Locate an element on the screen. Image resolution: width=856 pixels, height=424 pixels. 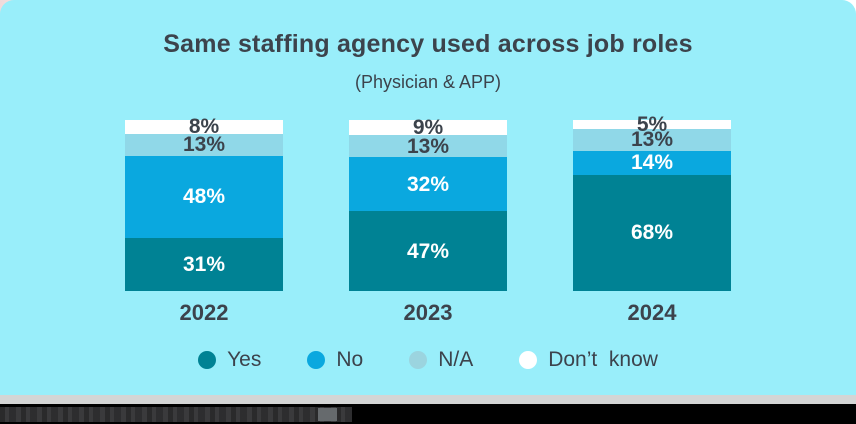
bar-segment-yes-2024: 68% is located at coordinates (652, 232).